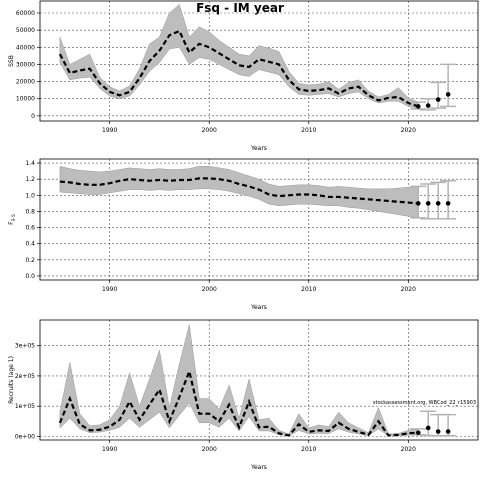  I want to click on confidence-band, so click(239, 192).